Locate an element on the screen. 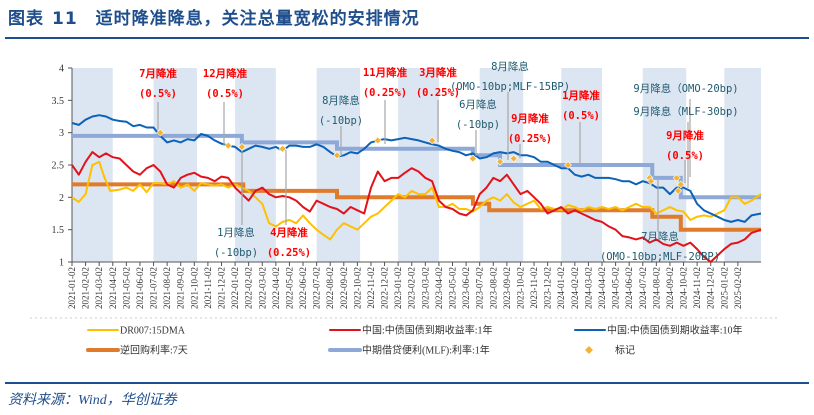  y-tick-label: 2.5 is located at coordinates (58, 166).